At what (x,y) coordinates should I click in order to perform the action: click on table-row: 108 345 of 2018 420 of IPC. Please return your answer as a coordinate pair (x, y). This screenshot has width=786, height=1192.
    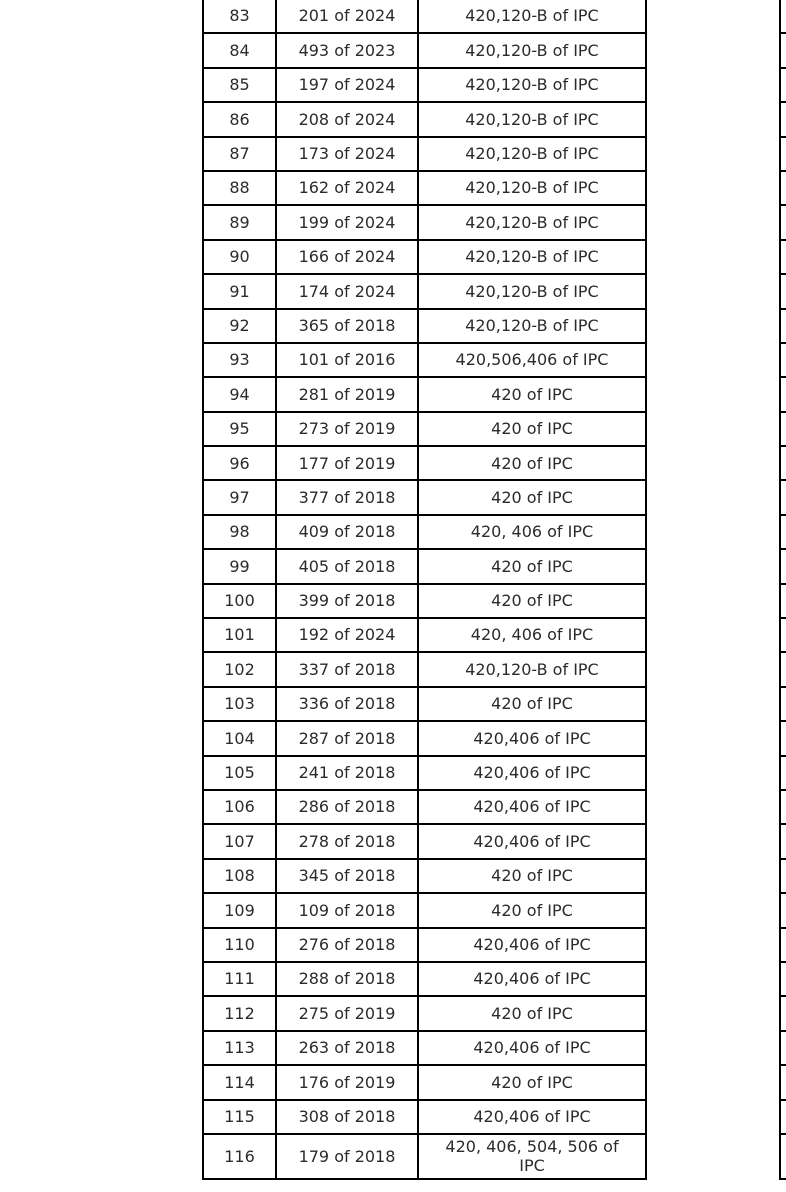
    Looking at the image, I should click on (424, 876).